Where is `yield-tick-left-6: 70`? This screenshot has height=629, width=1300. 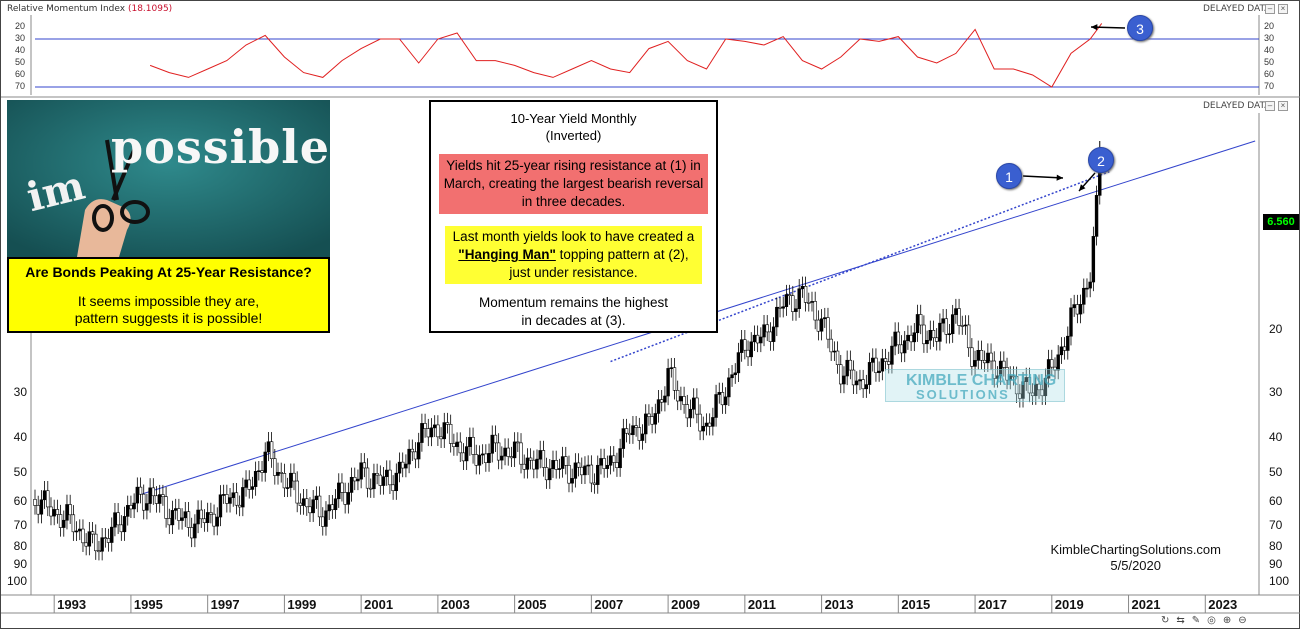 yield-tick-left-6: 70 is located at coordinates (20, 525).